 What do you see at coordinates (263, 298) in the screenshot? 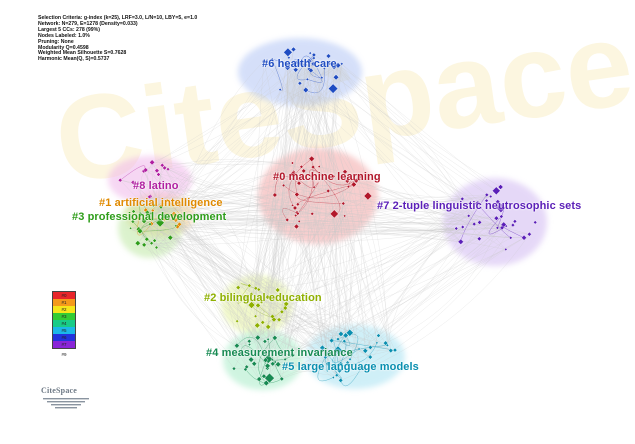
I see `cluster-label-2: #2 bilingual education` at bounding box center [263, 298].